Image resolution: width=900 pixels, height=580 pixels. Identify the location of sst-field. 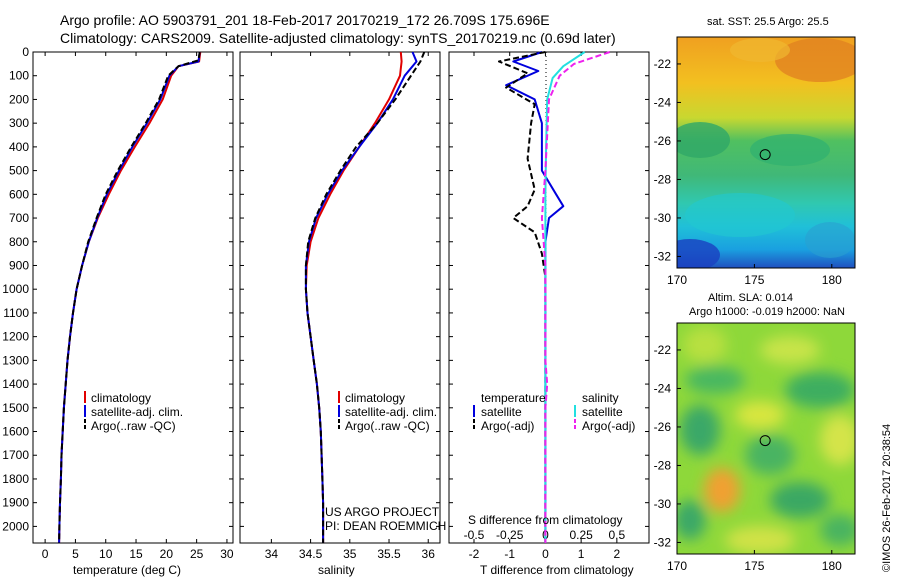
(766, 152).